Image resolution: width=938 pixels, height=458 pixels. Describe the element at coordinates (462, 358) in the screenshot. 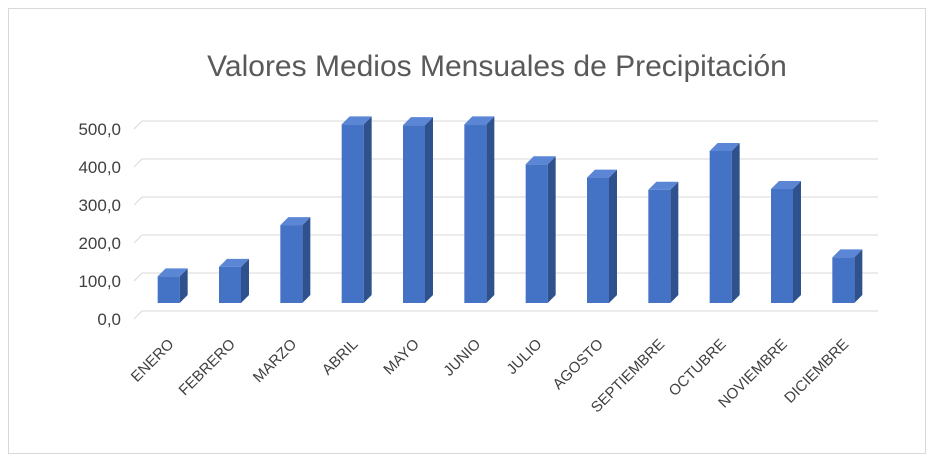

I see `x-tick-label: JUNIO` at that location.